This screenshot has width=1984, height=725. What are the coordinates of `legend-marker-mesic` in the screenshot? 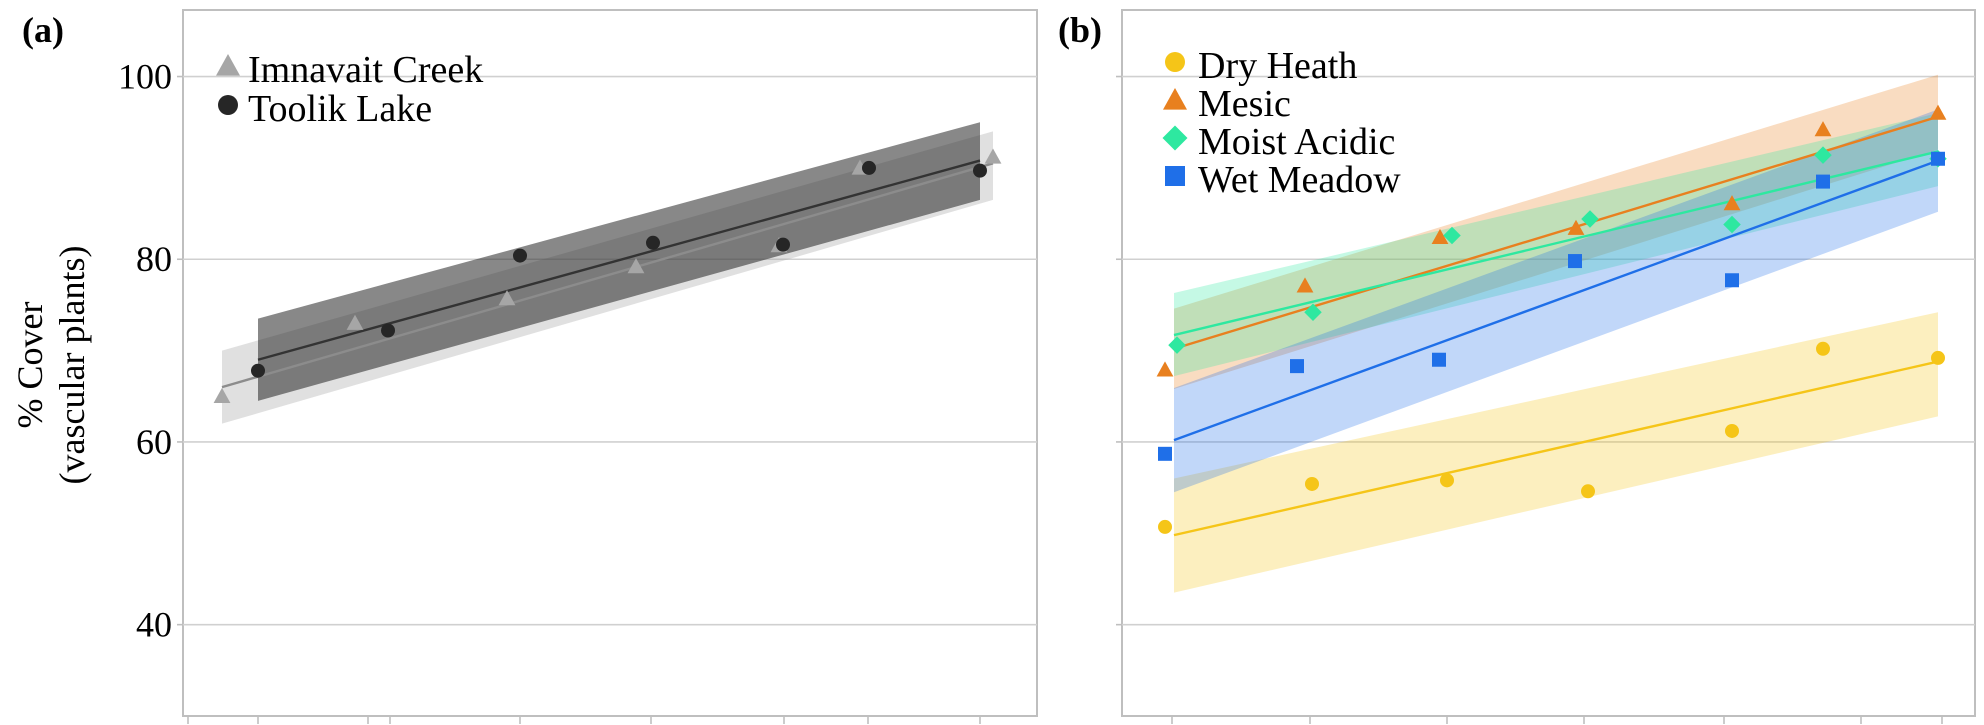 It's located at (1175, 99).